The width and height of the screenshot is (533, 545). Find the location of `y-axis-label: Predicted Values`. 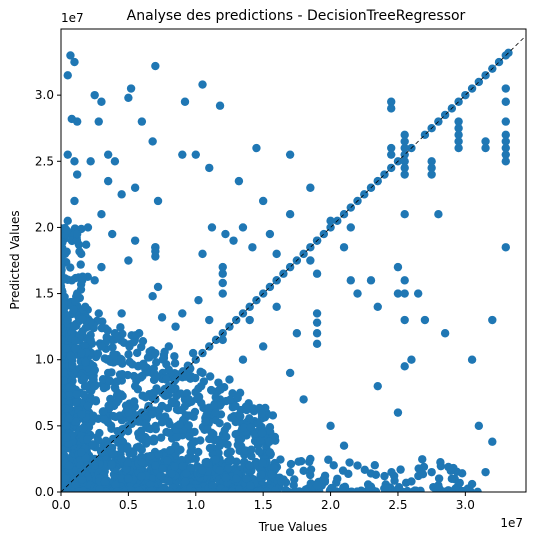

y-axis-label: Predicted Values is located at coordinates (15, 259).